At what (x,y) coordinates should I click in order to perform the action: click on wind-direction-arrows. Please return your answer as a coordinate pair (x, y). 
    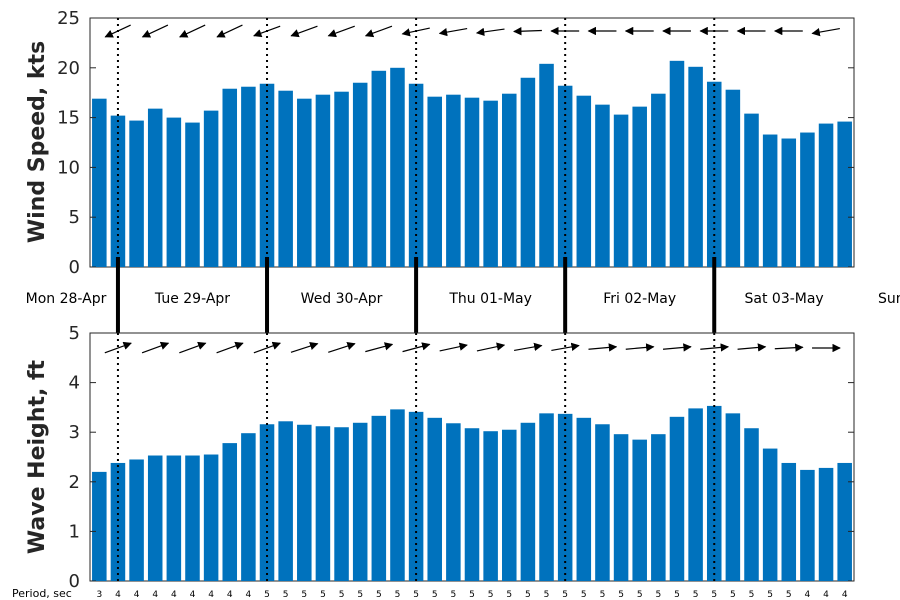
    Looking at the image, I should click on (472, 31).